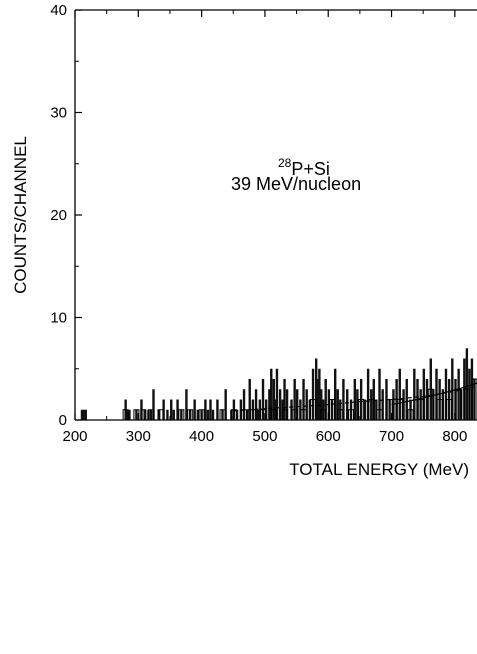  What do you see at coordinates (454, 436) in the screenshot?
I see `x-tick-label: 800` at bounding box center [454, 436].